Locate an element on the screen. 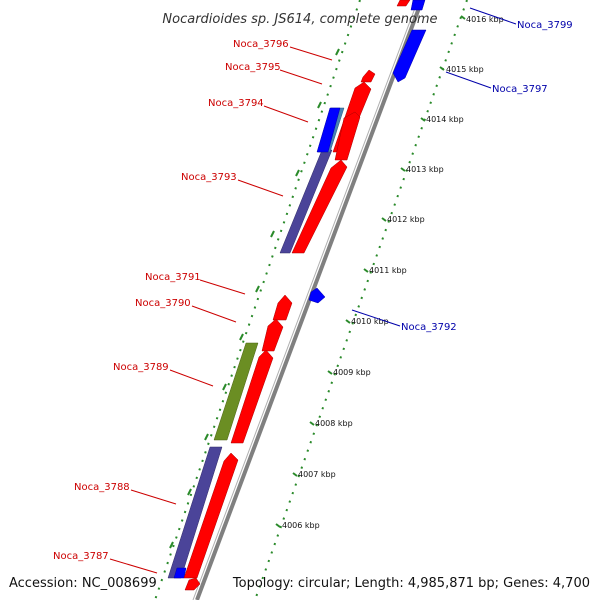  gene-label-noca-3791: Noca_3791 is located at coordinates (173, 277).